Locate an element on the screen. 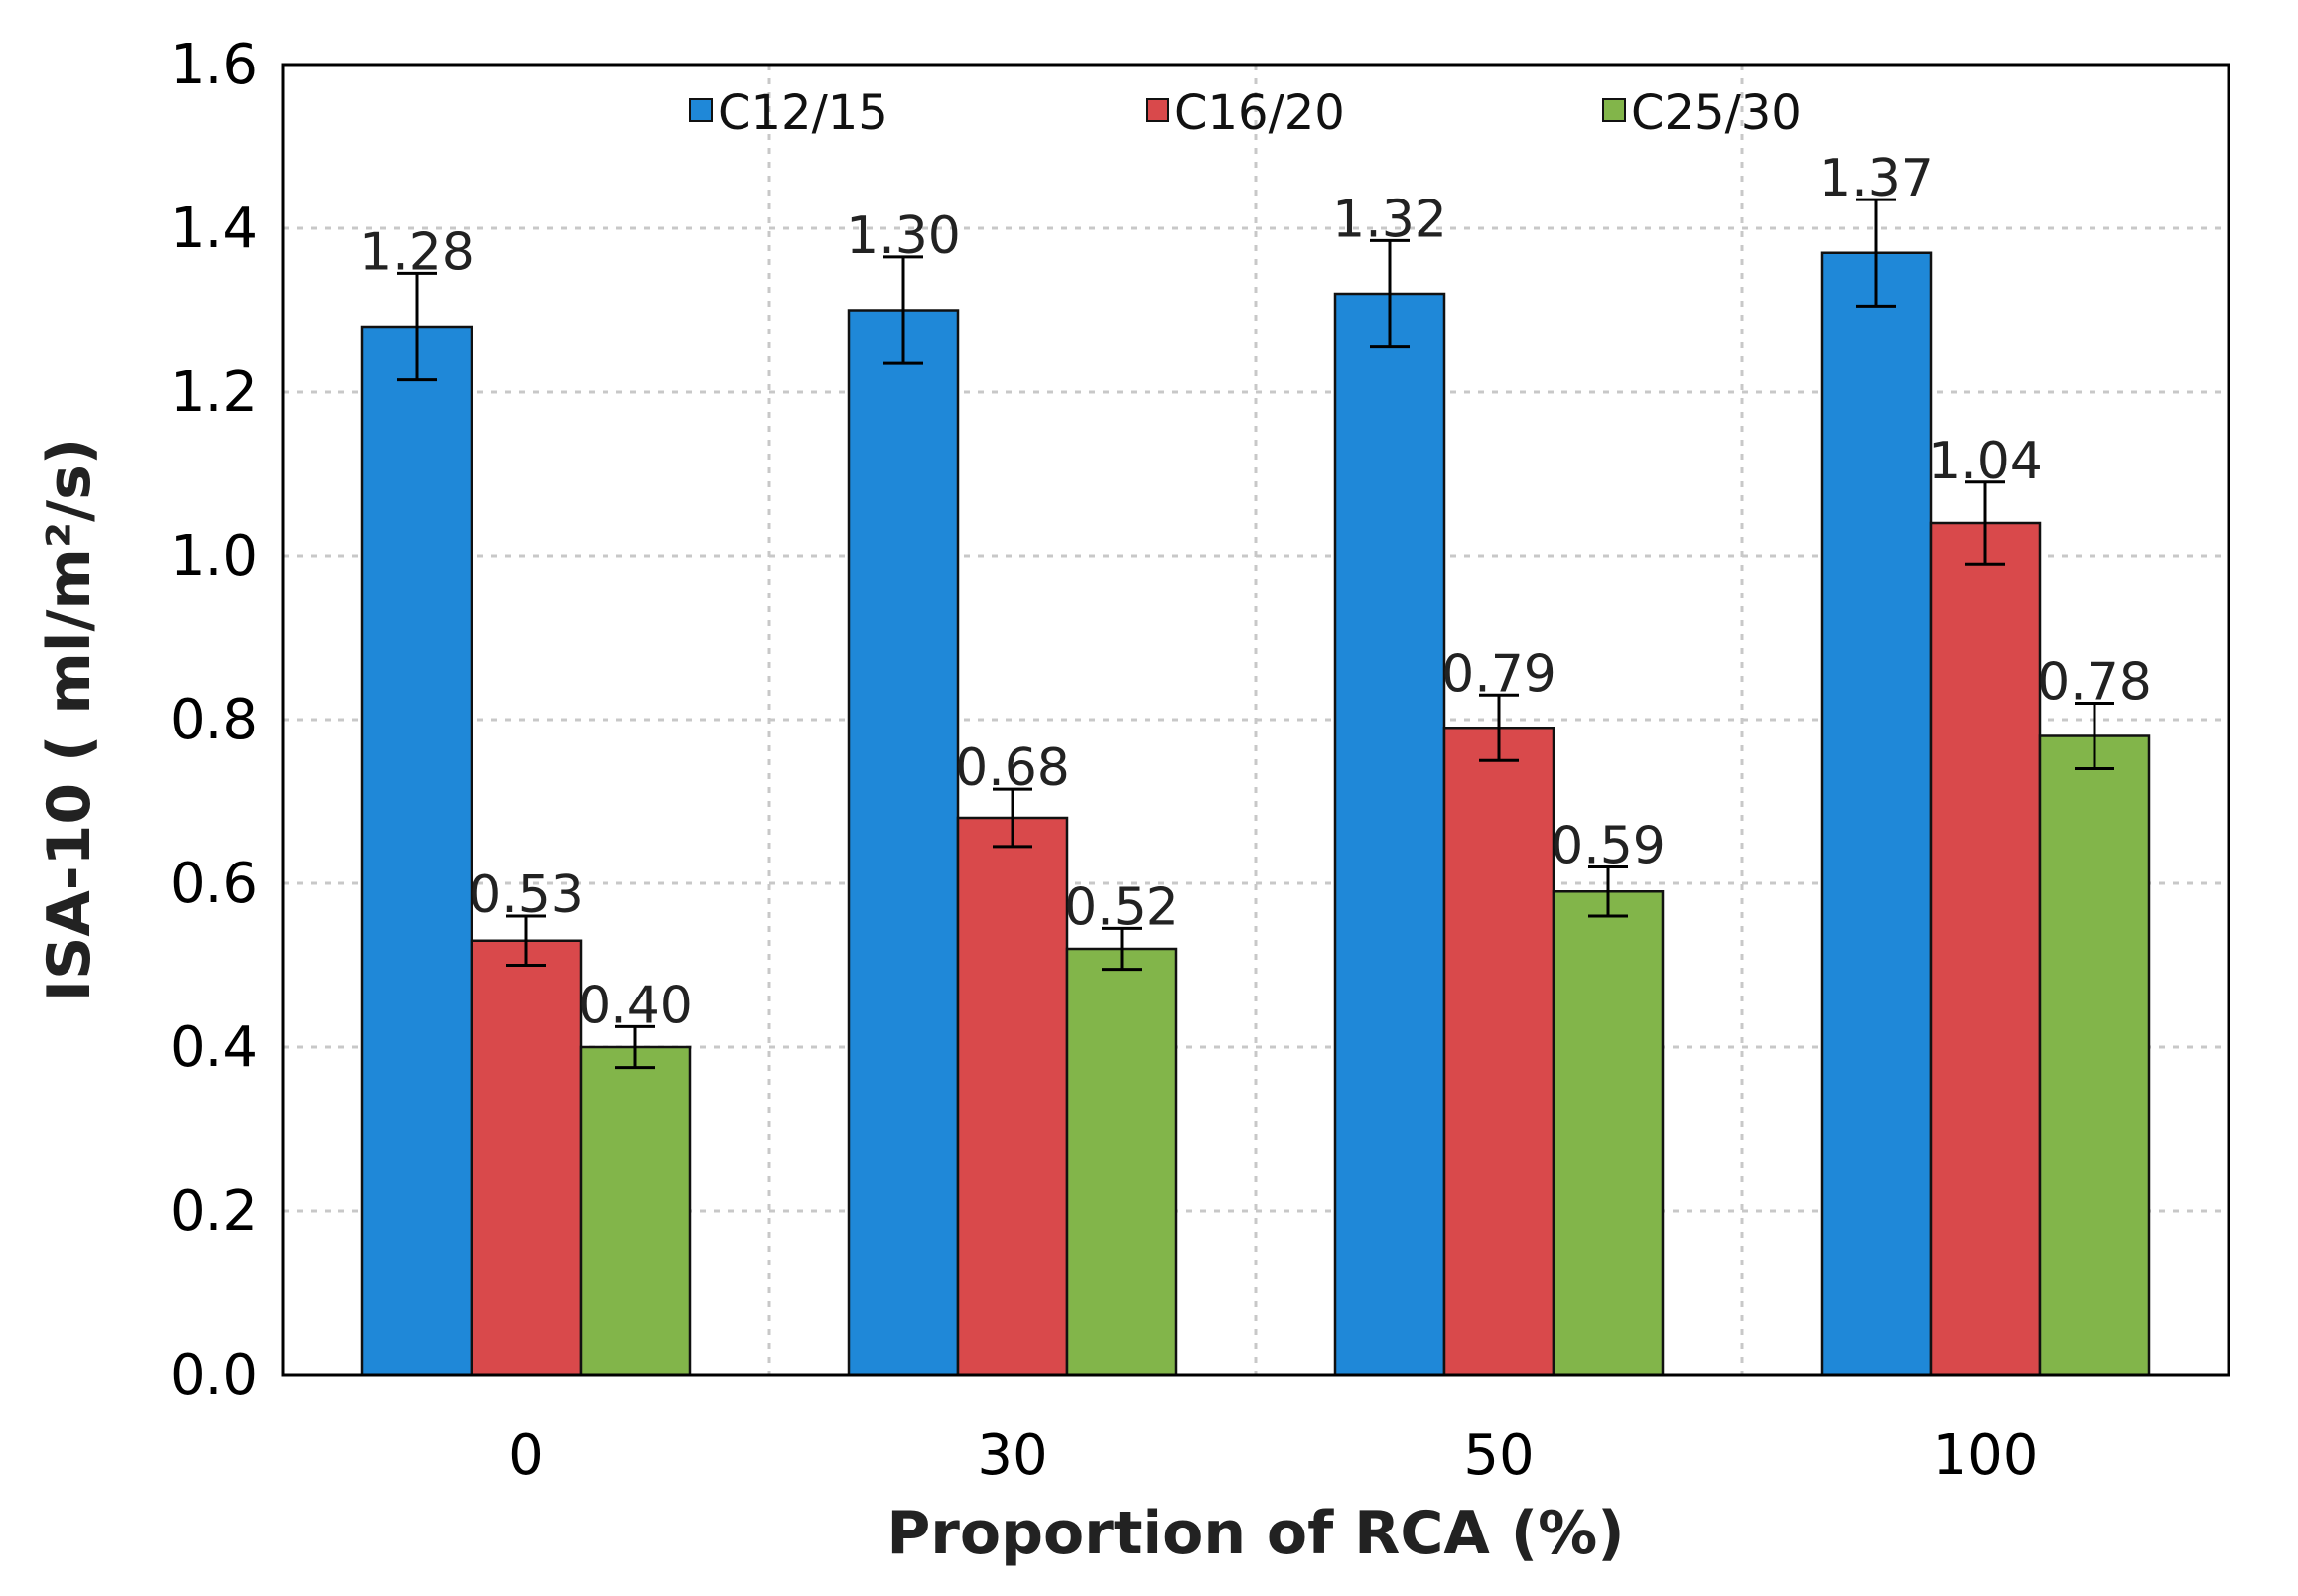 The height and width of the screenshot is (1596, 2298). data-label: 1.04 is located at coordinates (1985, 462).